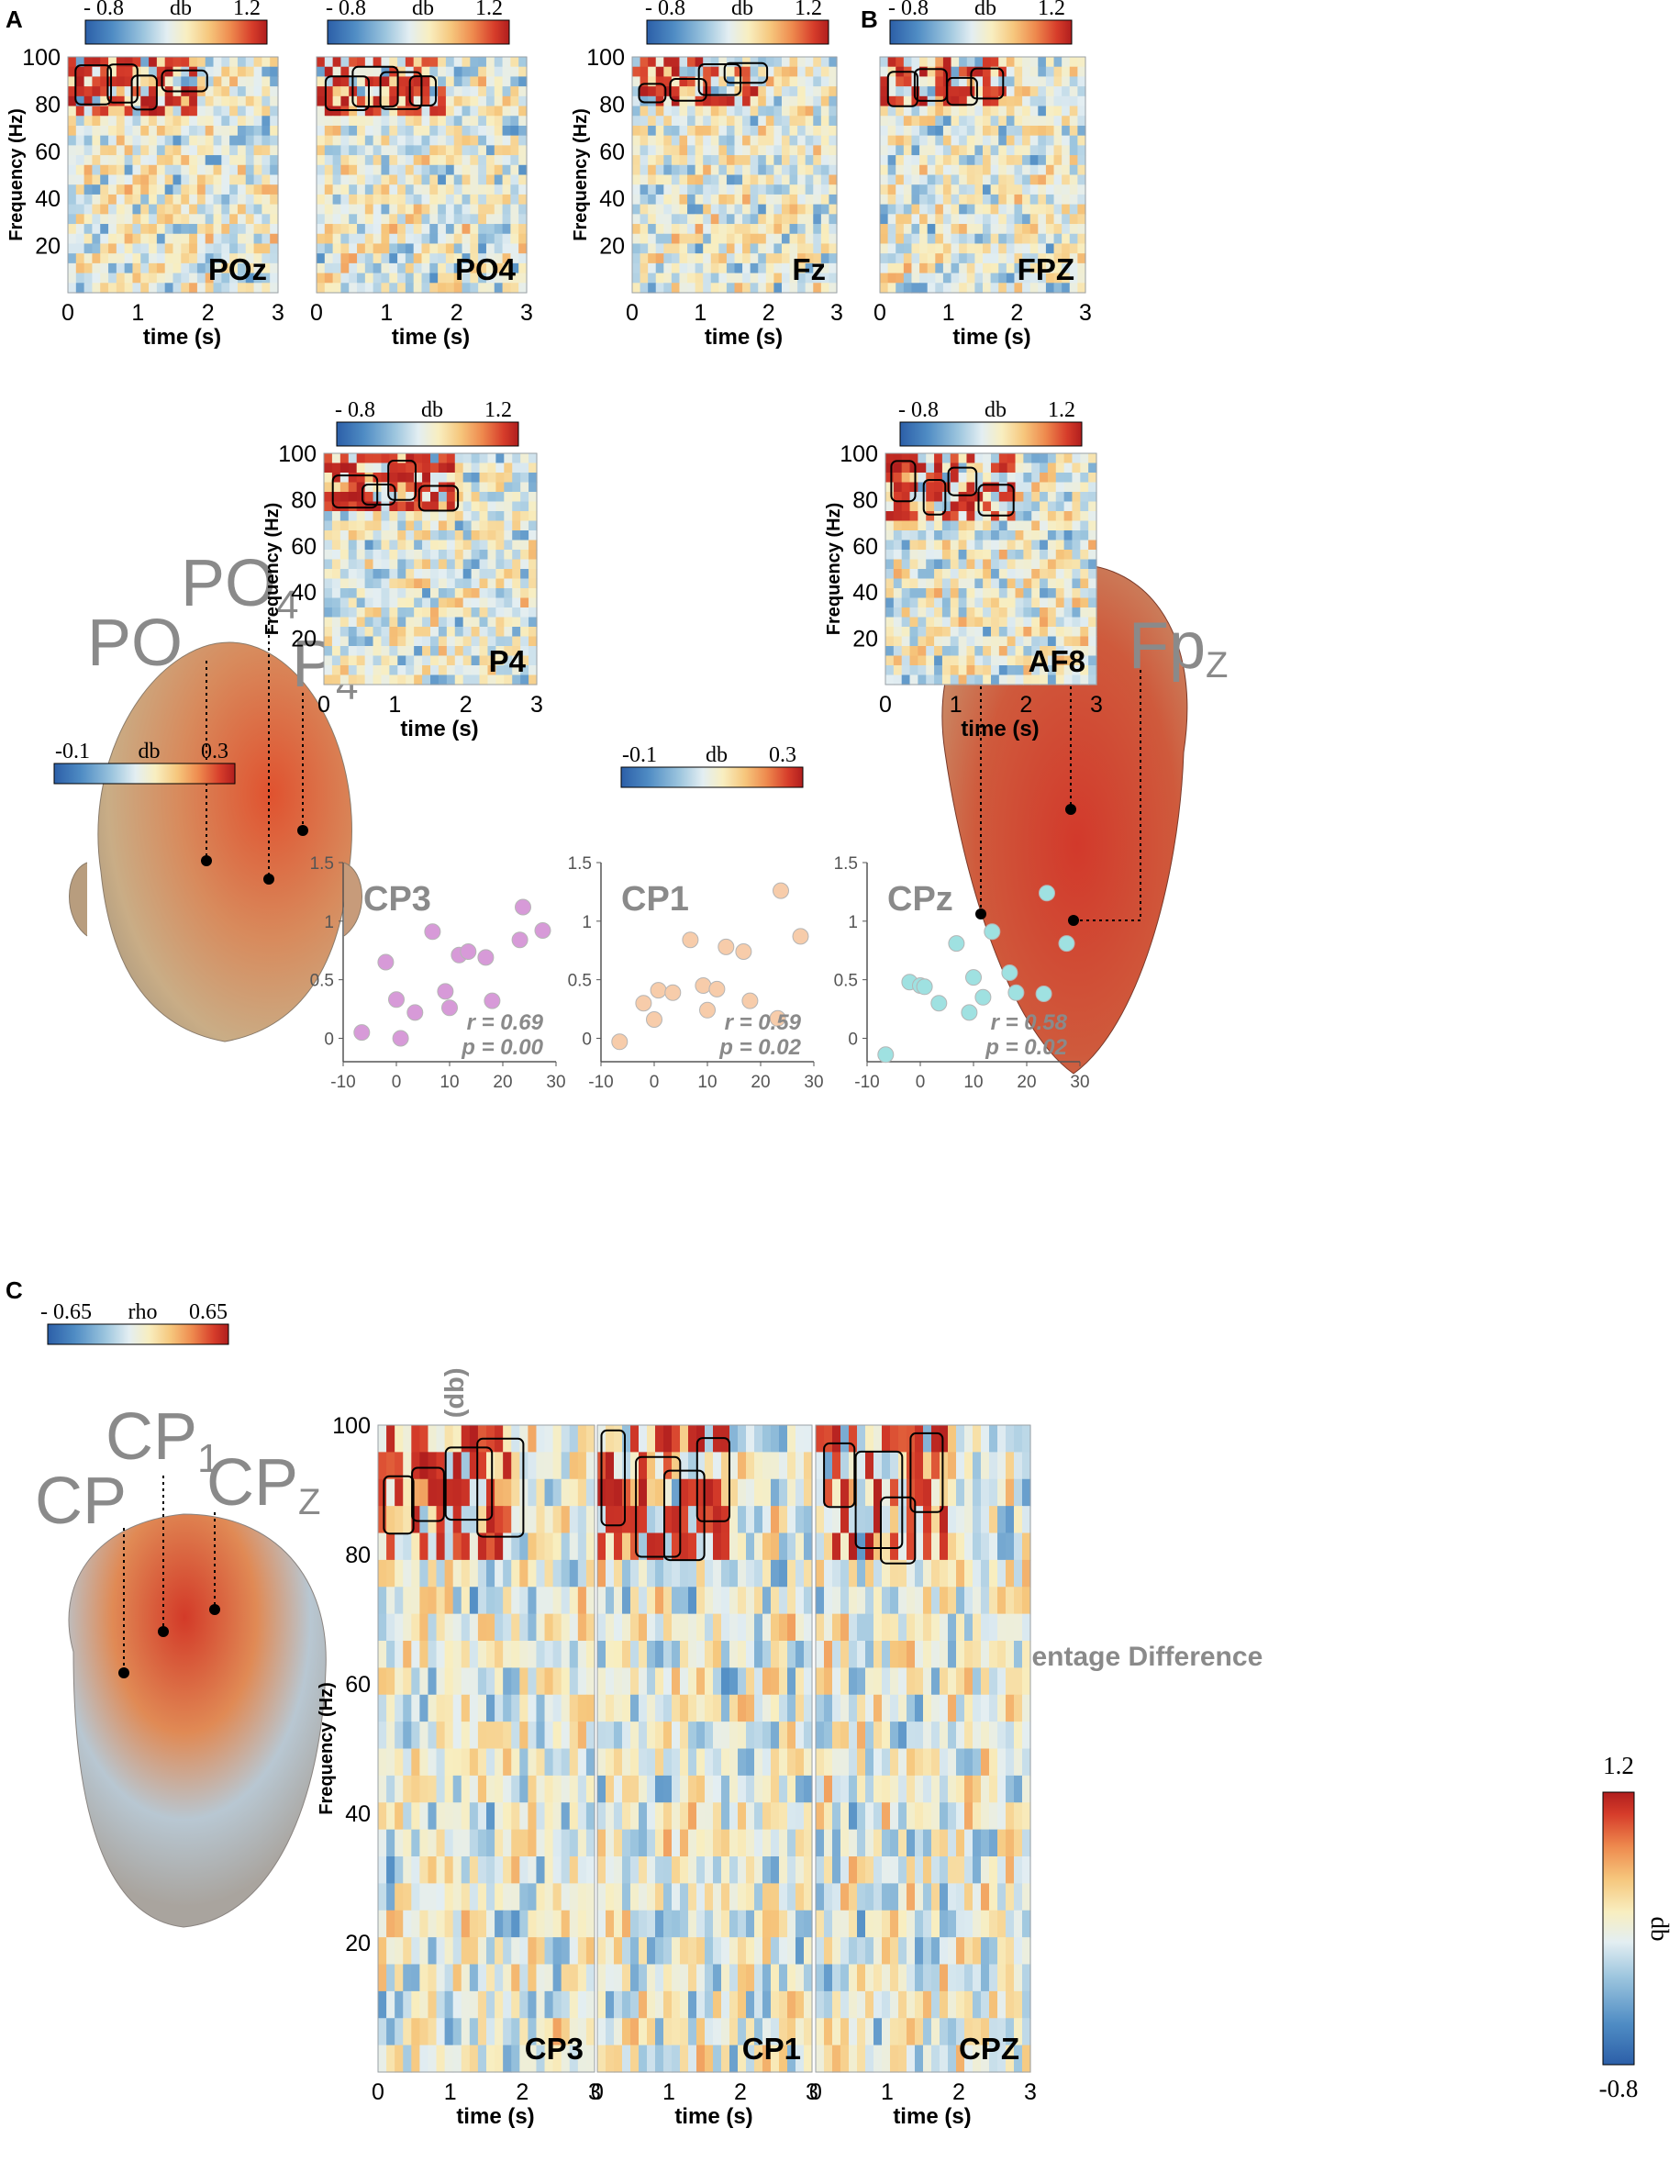 Image resolution: width=1680 pixels, height=2184 pixels. What do you see at coordinates (612, 199) in the screenshot?
I see `y-tick-label: 40` at bounding box center [612, 199].